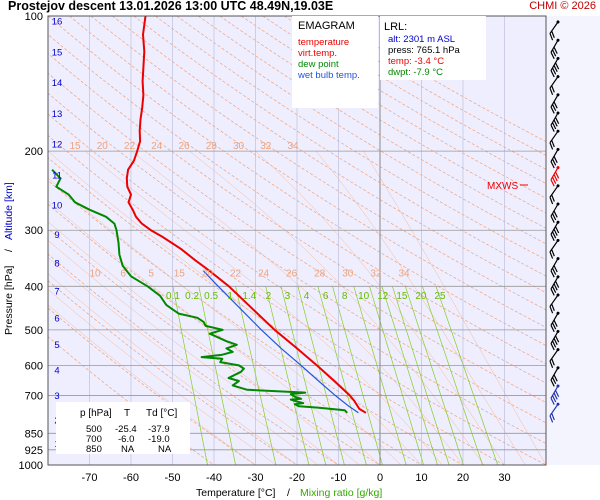  I want to click on pressure-tick-label: 850, so click(34, 434).